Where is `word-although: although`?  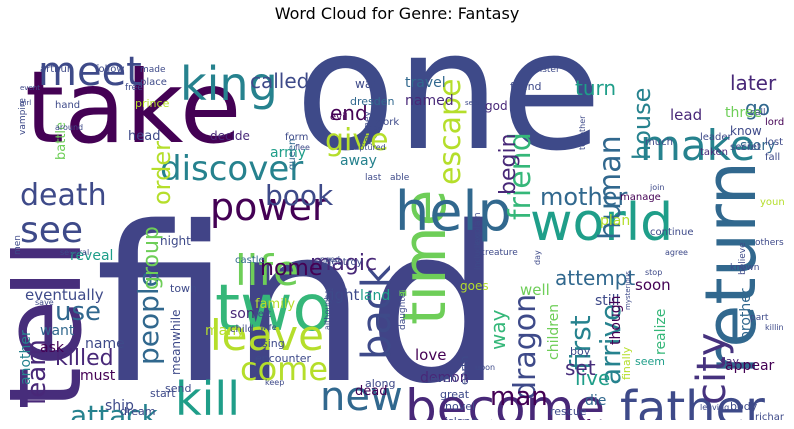 word-although: although is located at coordinates (327, 312).